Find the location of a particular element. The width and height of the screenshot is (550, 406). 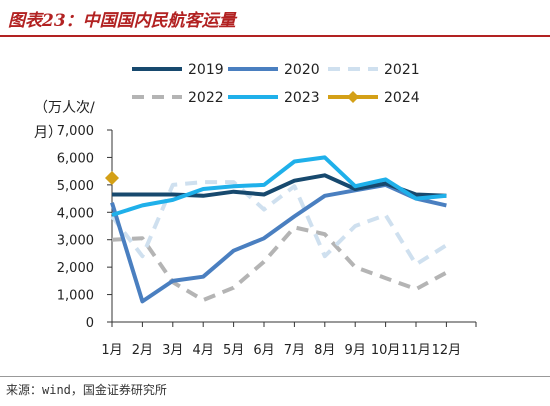

x-tick-label: 3月 is located at coordinates (172, 350).